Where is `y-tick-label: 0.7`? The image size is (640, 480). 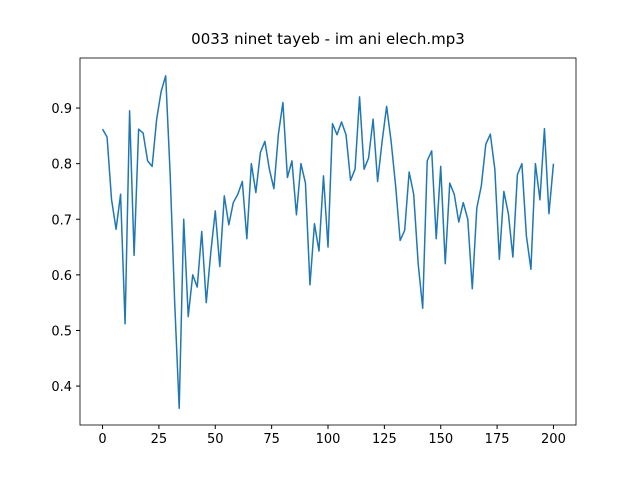
y-tick-label: 0.7 is located at coordinates (61, 220).